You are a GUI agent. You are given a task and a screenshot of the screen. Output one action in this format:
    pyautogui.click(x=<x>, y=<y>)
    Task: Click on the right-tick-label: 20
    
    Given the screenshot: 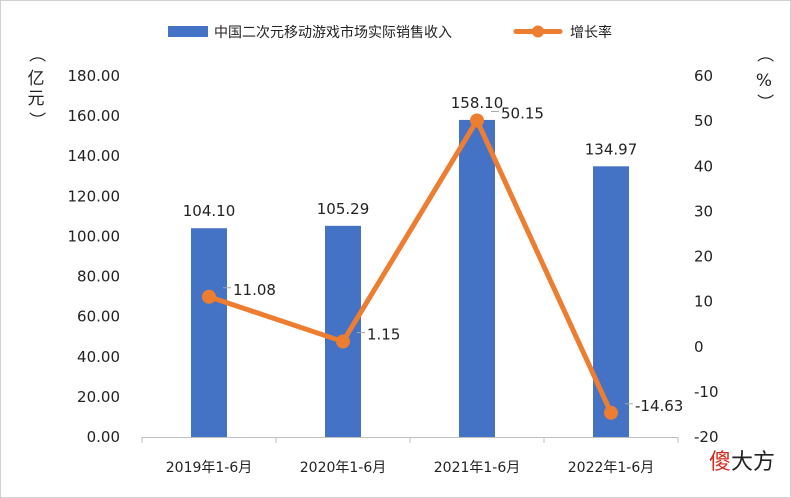 What is the action you would take?
    pyautogui.click(x=703, y=257)
    